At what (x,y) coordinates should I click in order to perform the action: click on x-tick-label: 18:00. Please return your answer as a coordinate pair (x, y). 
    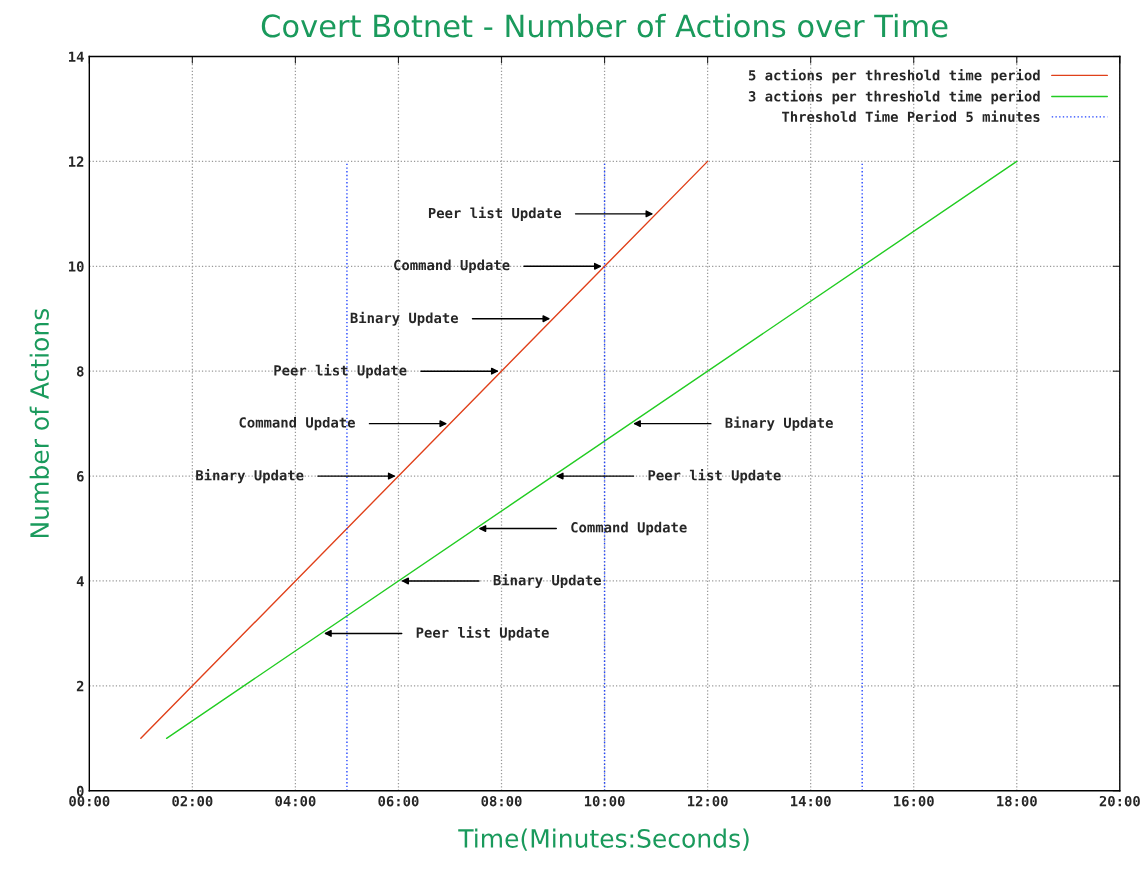
    Looking at the image, I should click on (1017, 801).